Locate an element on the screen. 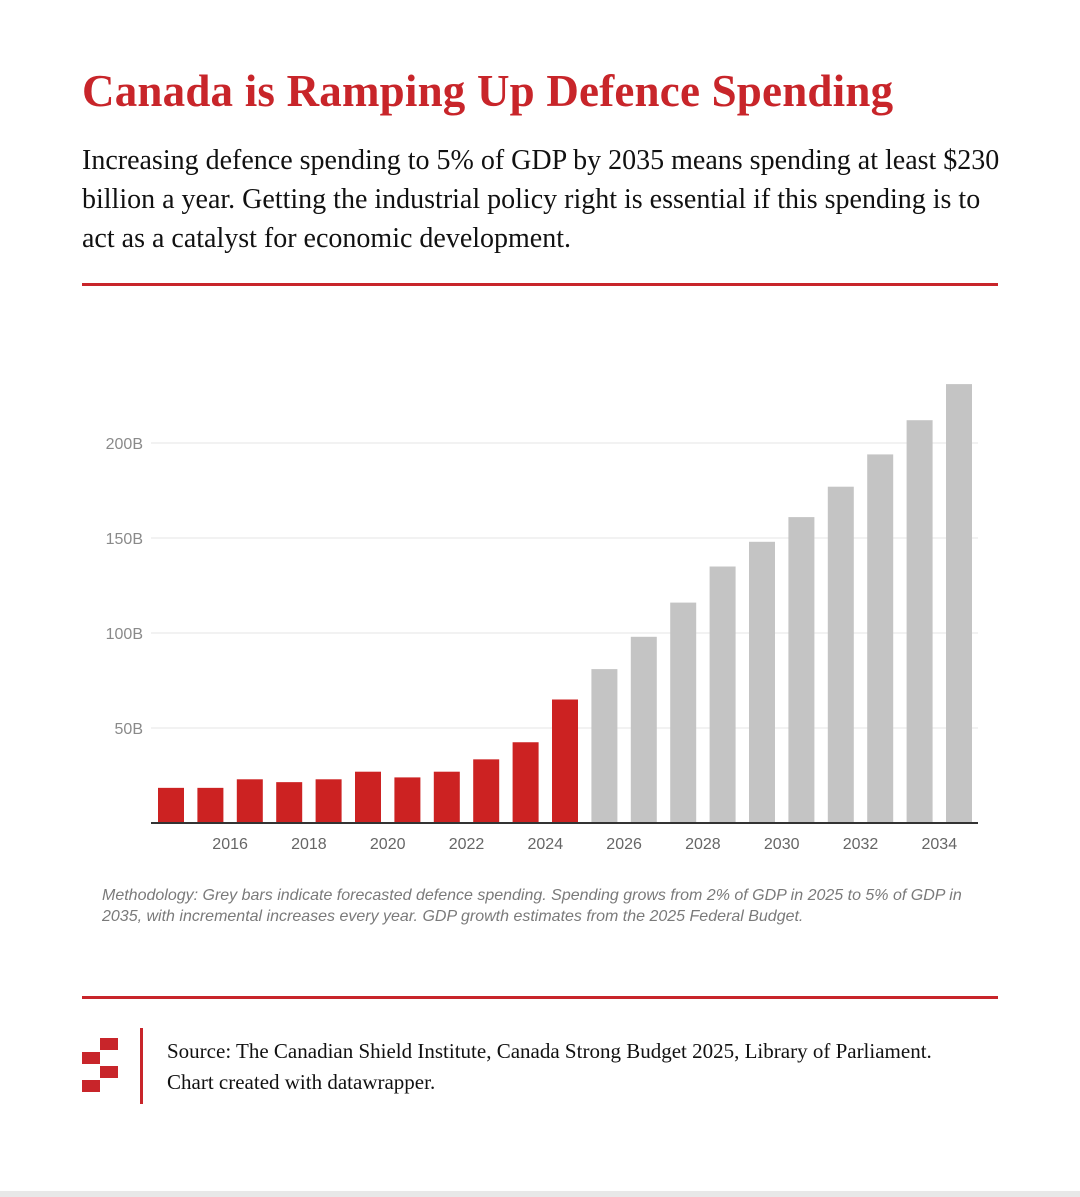  x-tick-label: 2032 is located at coordinates (861, 844).